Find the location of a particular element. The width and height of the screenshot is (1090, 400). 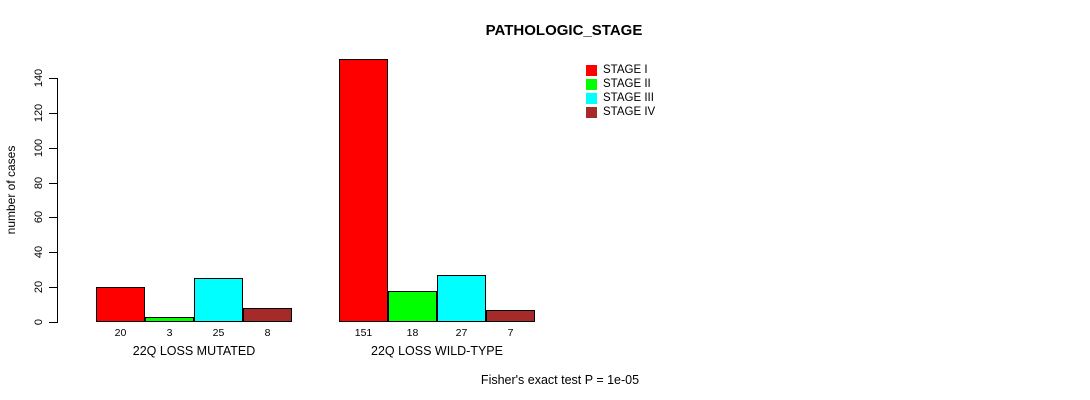

bar-value-label: 20 is located at coordinates (120, 333).